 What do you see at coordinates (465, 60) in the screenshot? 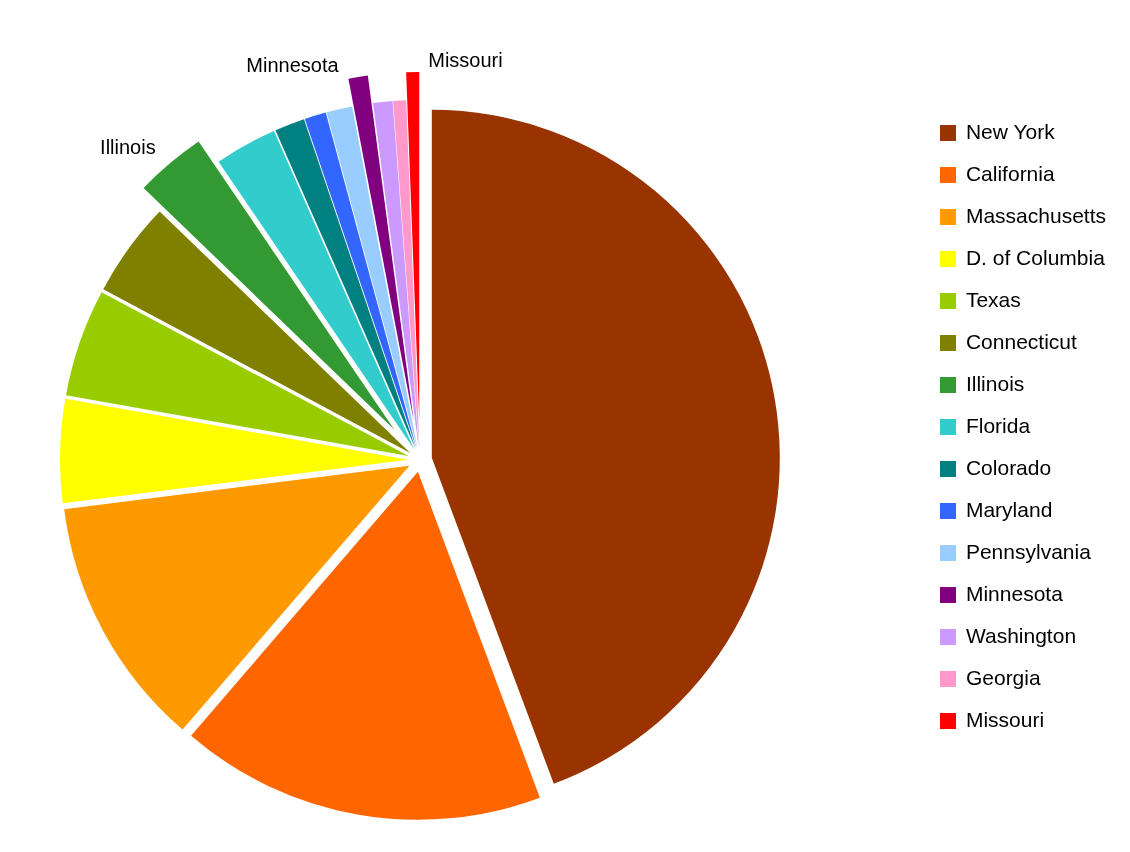
I see `data-label: Missouri` at bounding box center [465, 60].